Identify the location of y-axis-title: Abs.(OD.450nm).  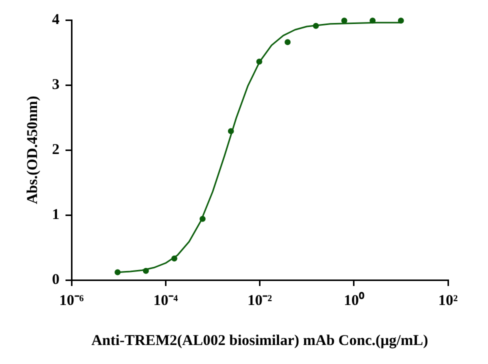
(32, 150).